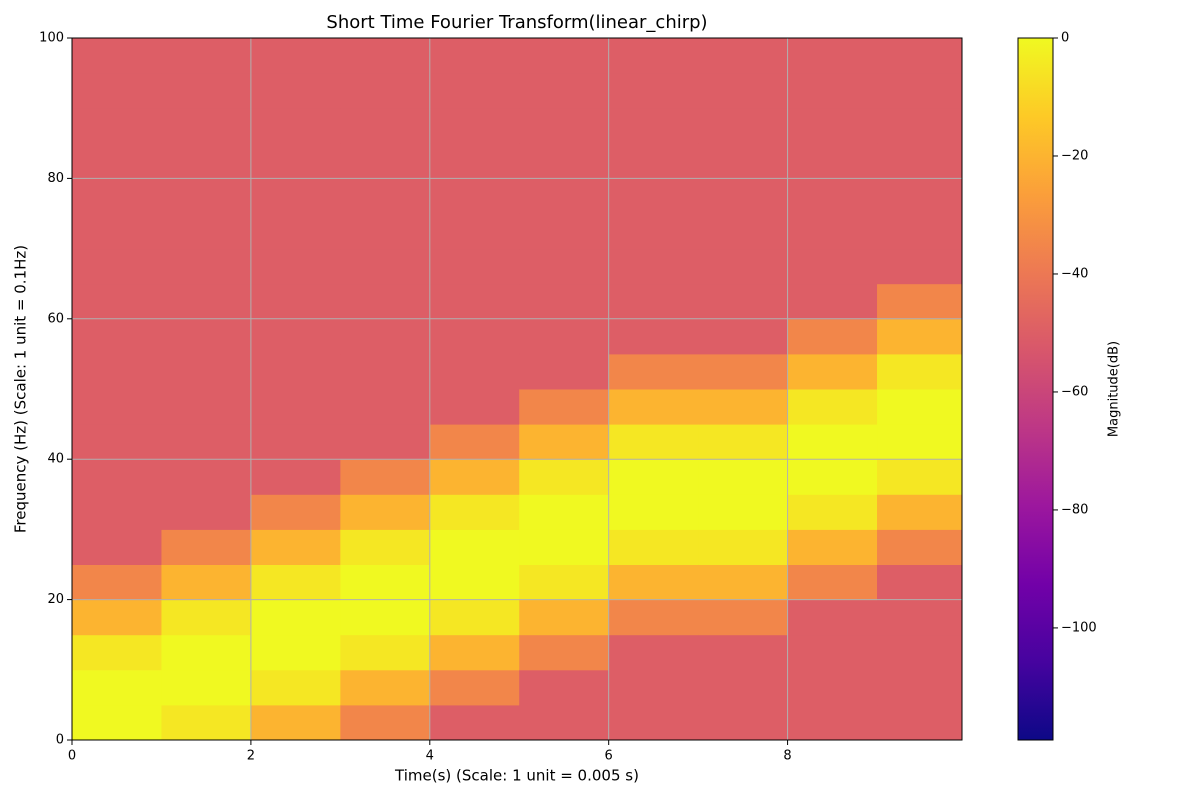 The width and height of the screenshot is (1200, 804). Describe the element at coordinates (1065, 38) in the screenshot. I see `colorbar-tick-label: 0` at that location.